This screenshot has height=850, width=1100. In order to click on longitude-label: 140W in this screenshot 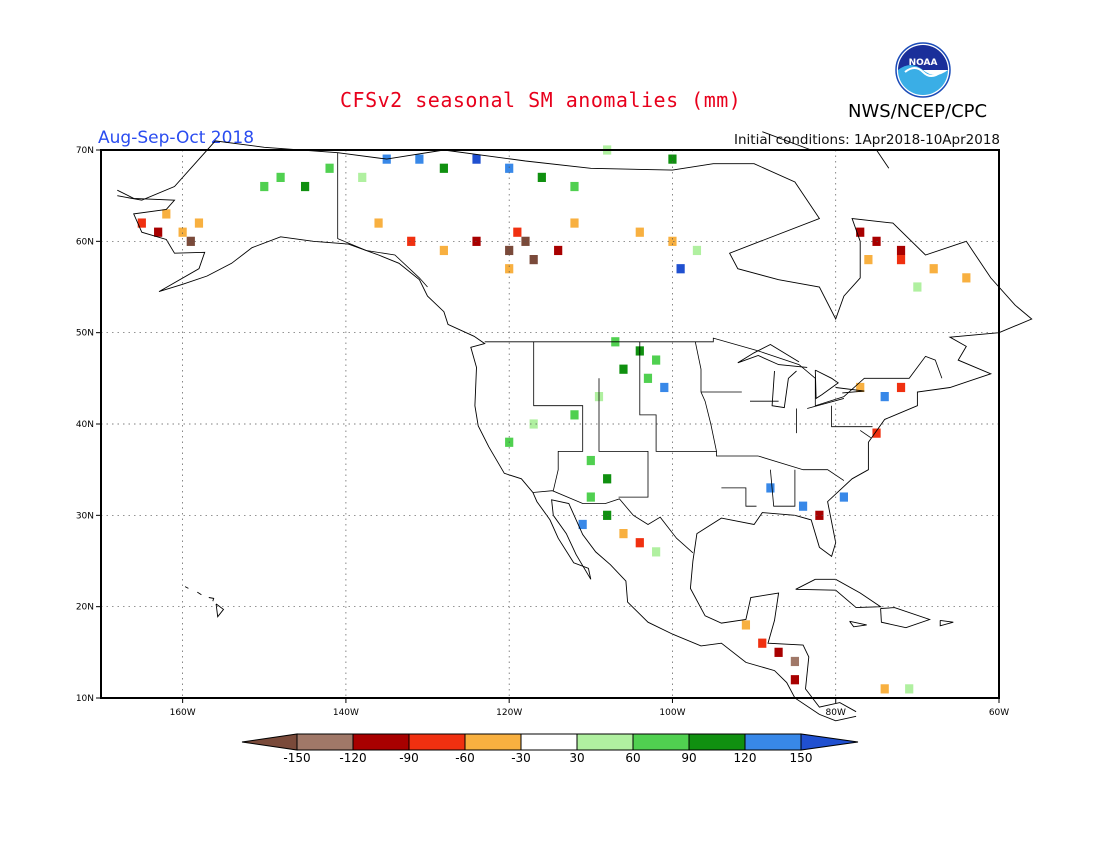, I will do `click(346, 713)`.